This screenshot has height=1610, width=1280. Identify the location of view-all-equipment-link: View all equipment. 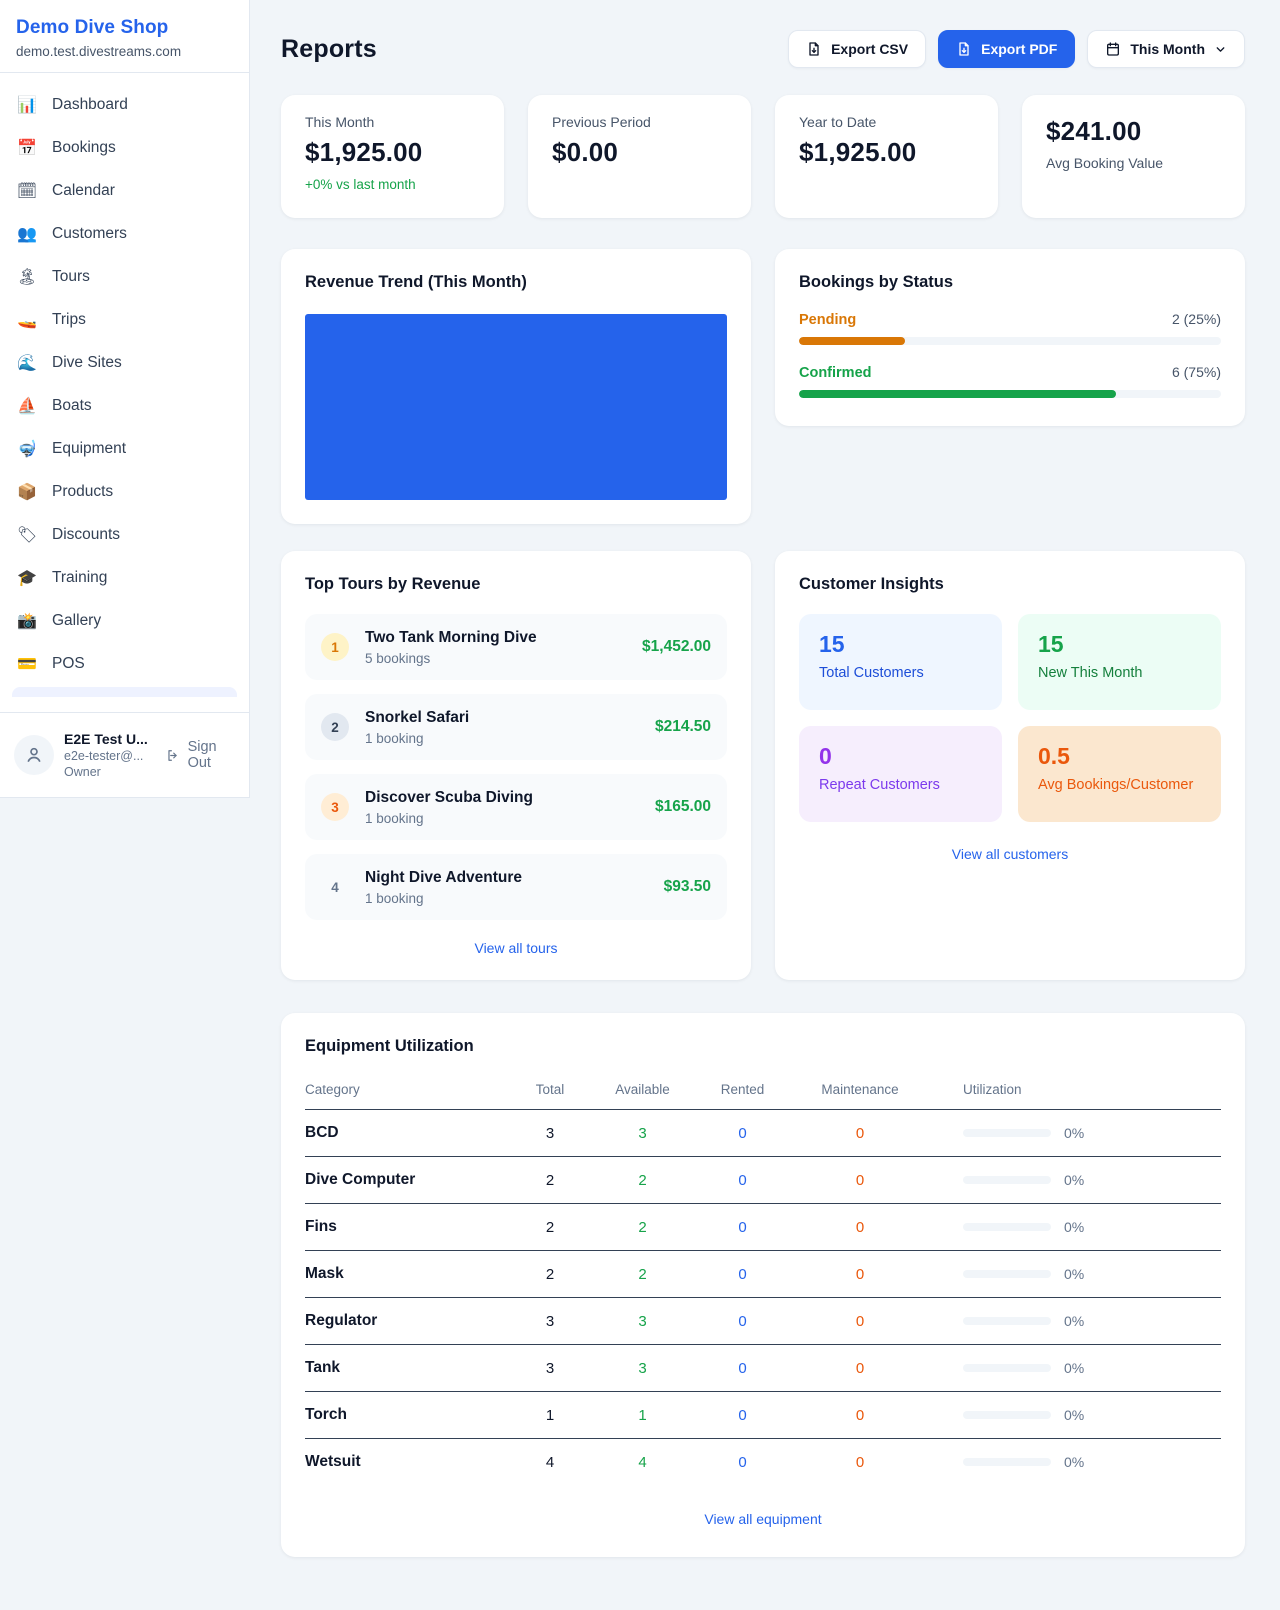
(763, 1519).